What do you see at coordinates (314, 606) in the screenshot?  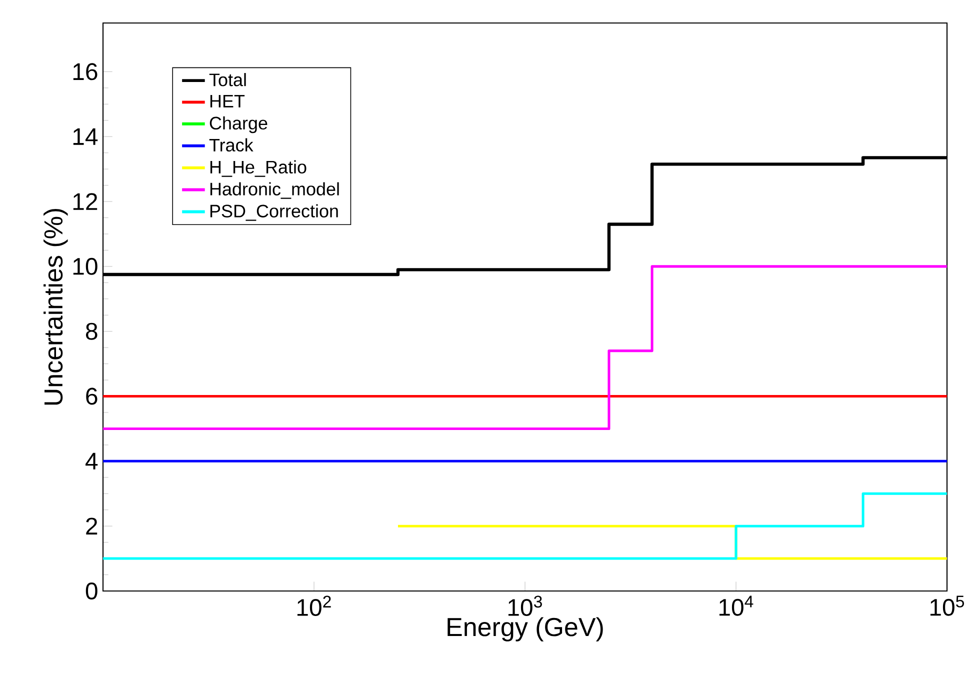 I see `x-tick-label: 10$^{2}$` at bounding box center [314, 606].